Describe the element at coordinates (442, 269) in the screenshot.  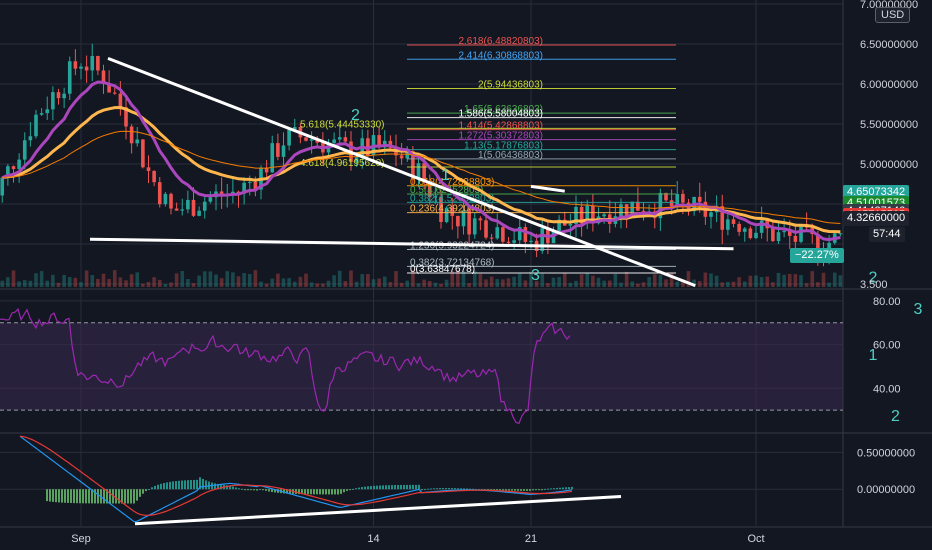
I see `fib-level-label: 0(3.63847678)` at that location.